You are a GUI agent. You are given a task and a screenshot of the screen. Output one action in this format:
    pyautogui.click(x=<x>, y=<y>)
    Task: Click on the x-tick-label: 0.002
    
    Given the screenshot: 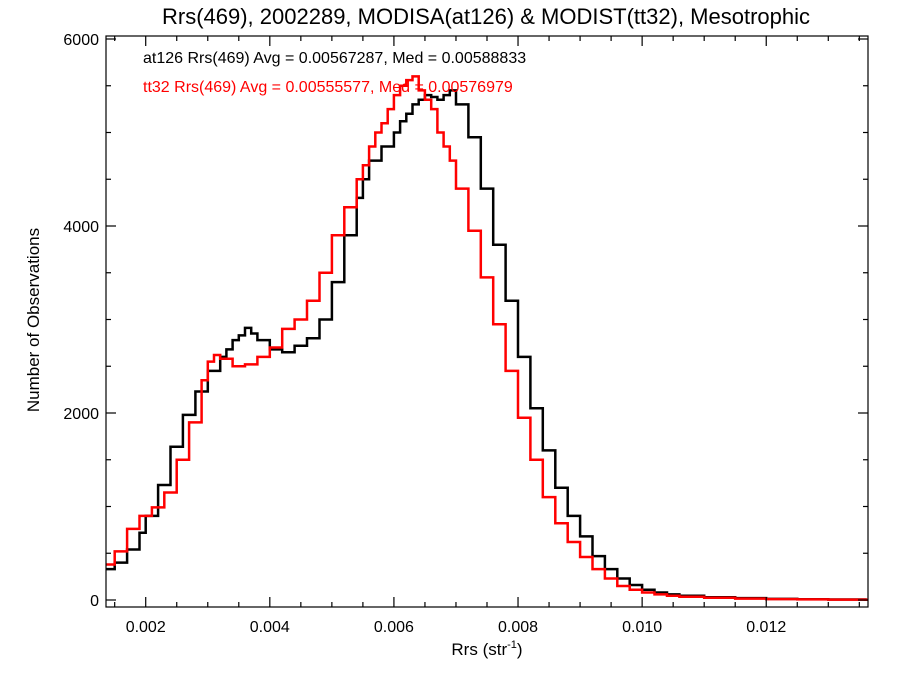 What is the action you would take?
    pyautogui.click(x=146, y=627)
    